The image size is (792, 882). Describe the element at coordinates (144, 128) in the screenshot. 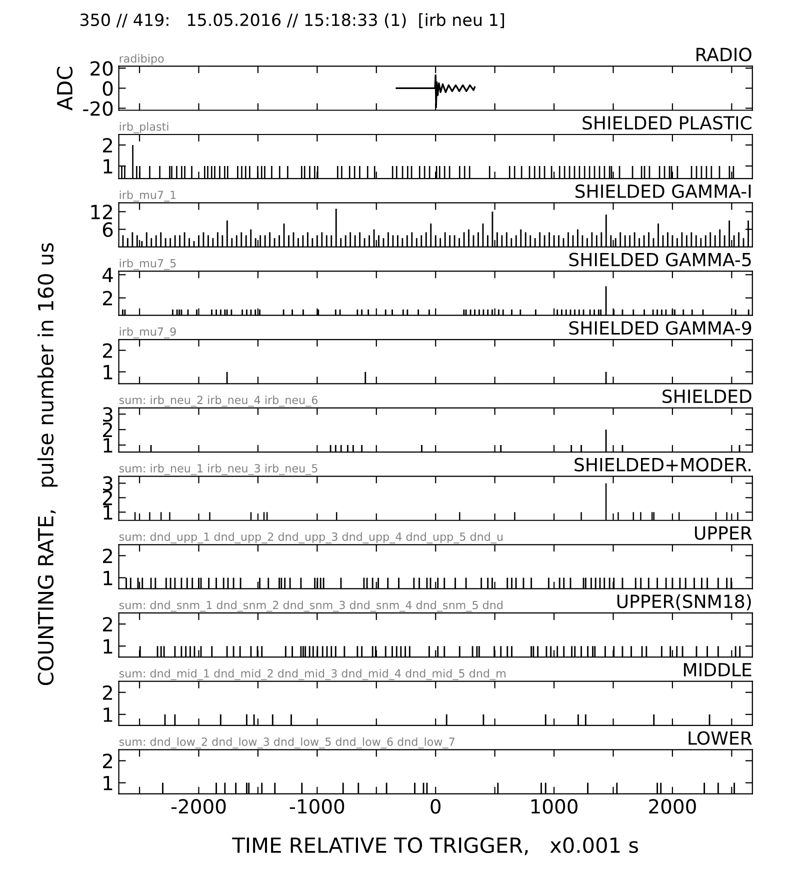

I see `text: irb_plasti` at that location.